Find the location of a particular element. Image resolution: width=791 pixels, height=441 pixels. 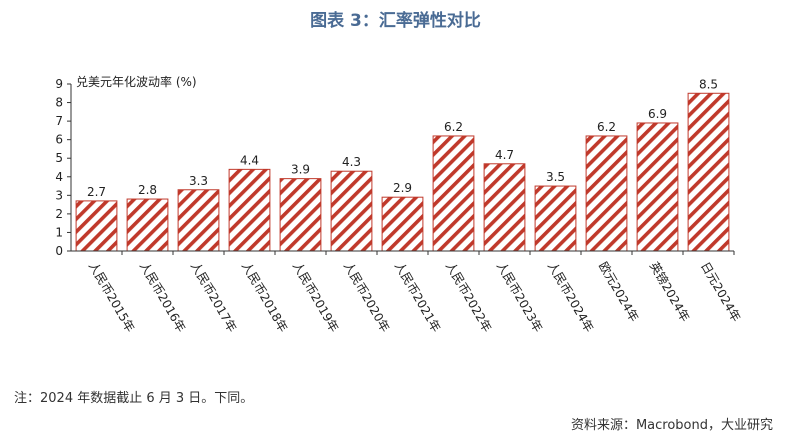

x-tick-label: 日元2024年 is located at coordinates (720, 292).